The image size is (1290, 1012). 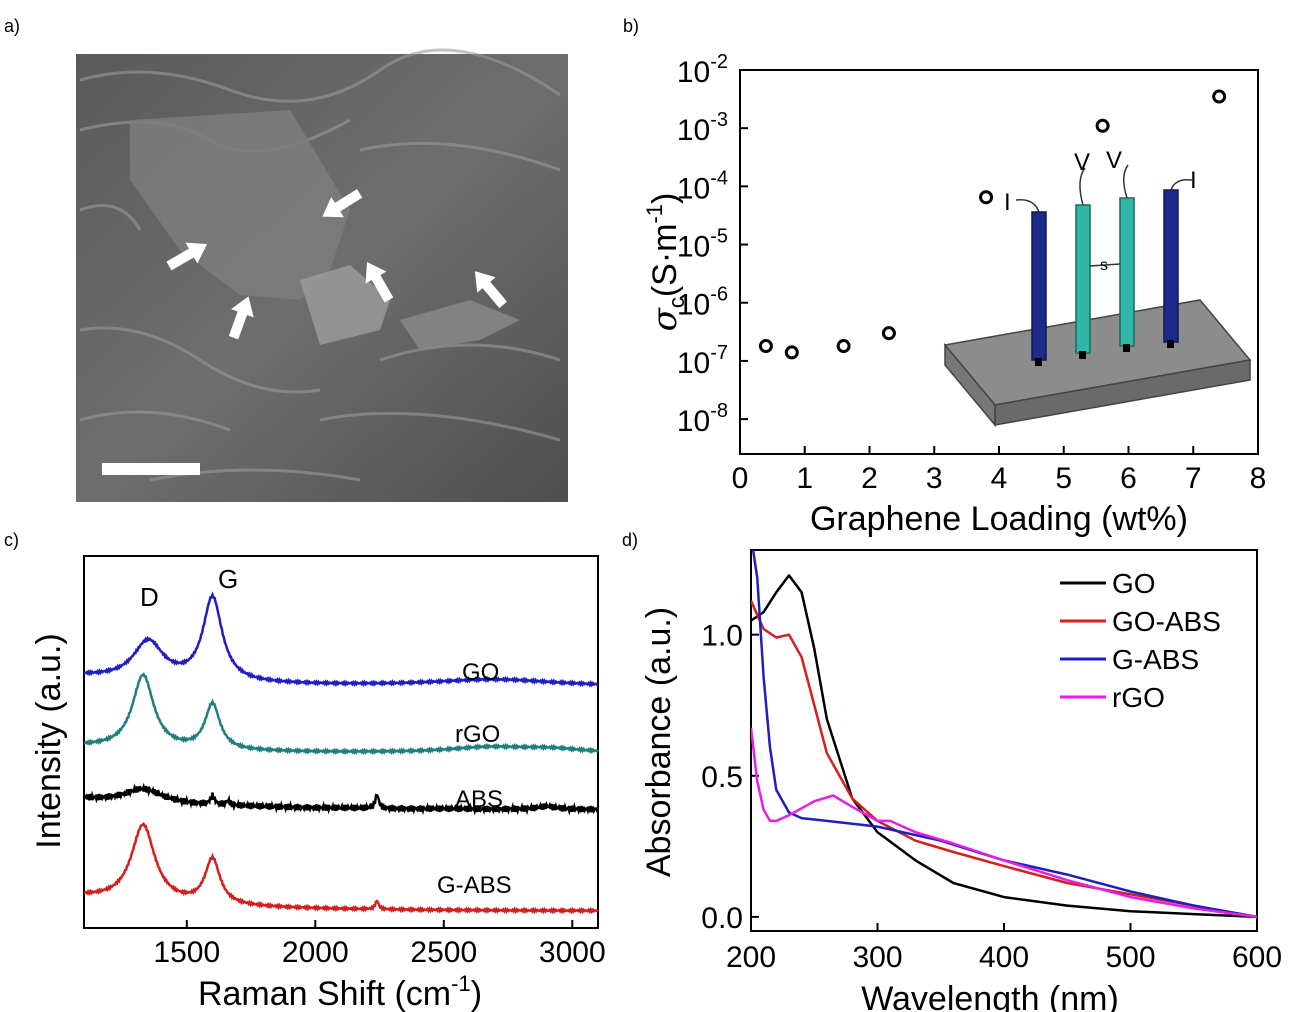 I want to click on d-ytick-label: 0.0, so click(x=722, y=918).